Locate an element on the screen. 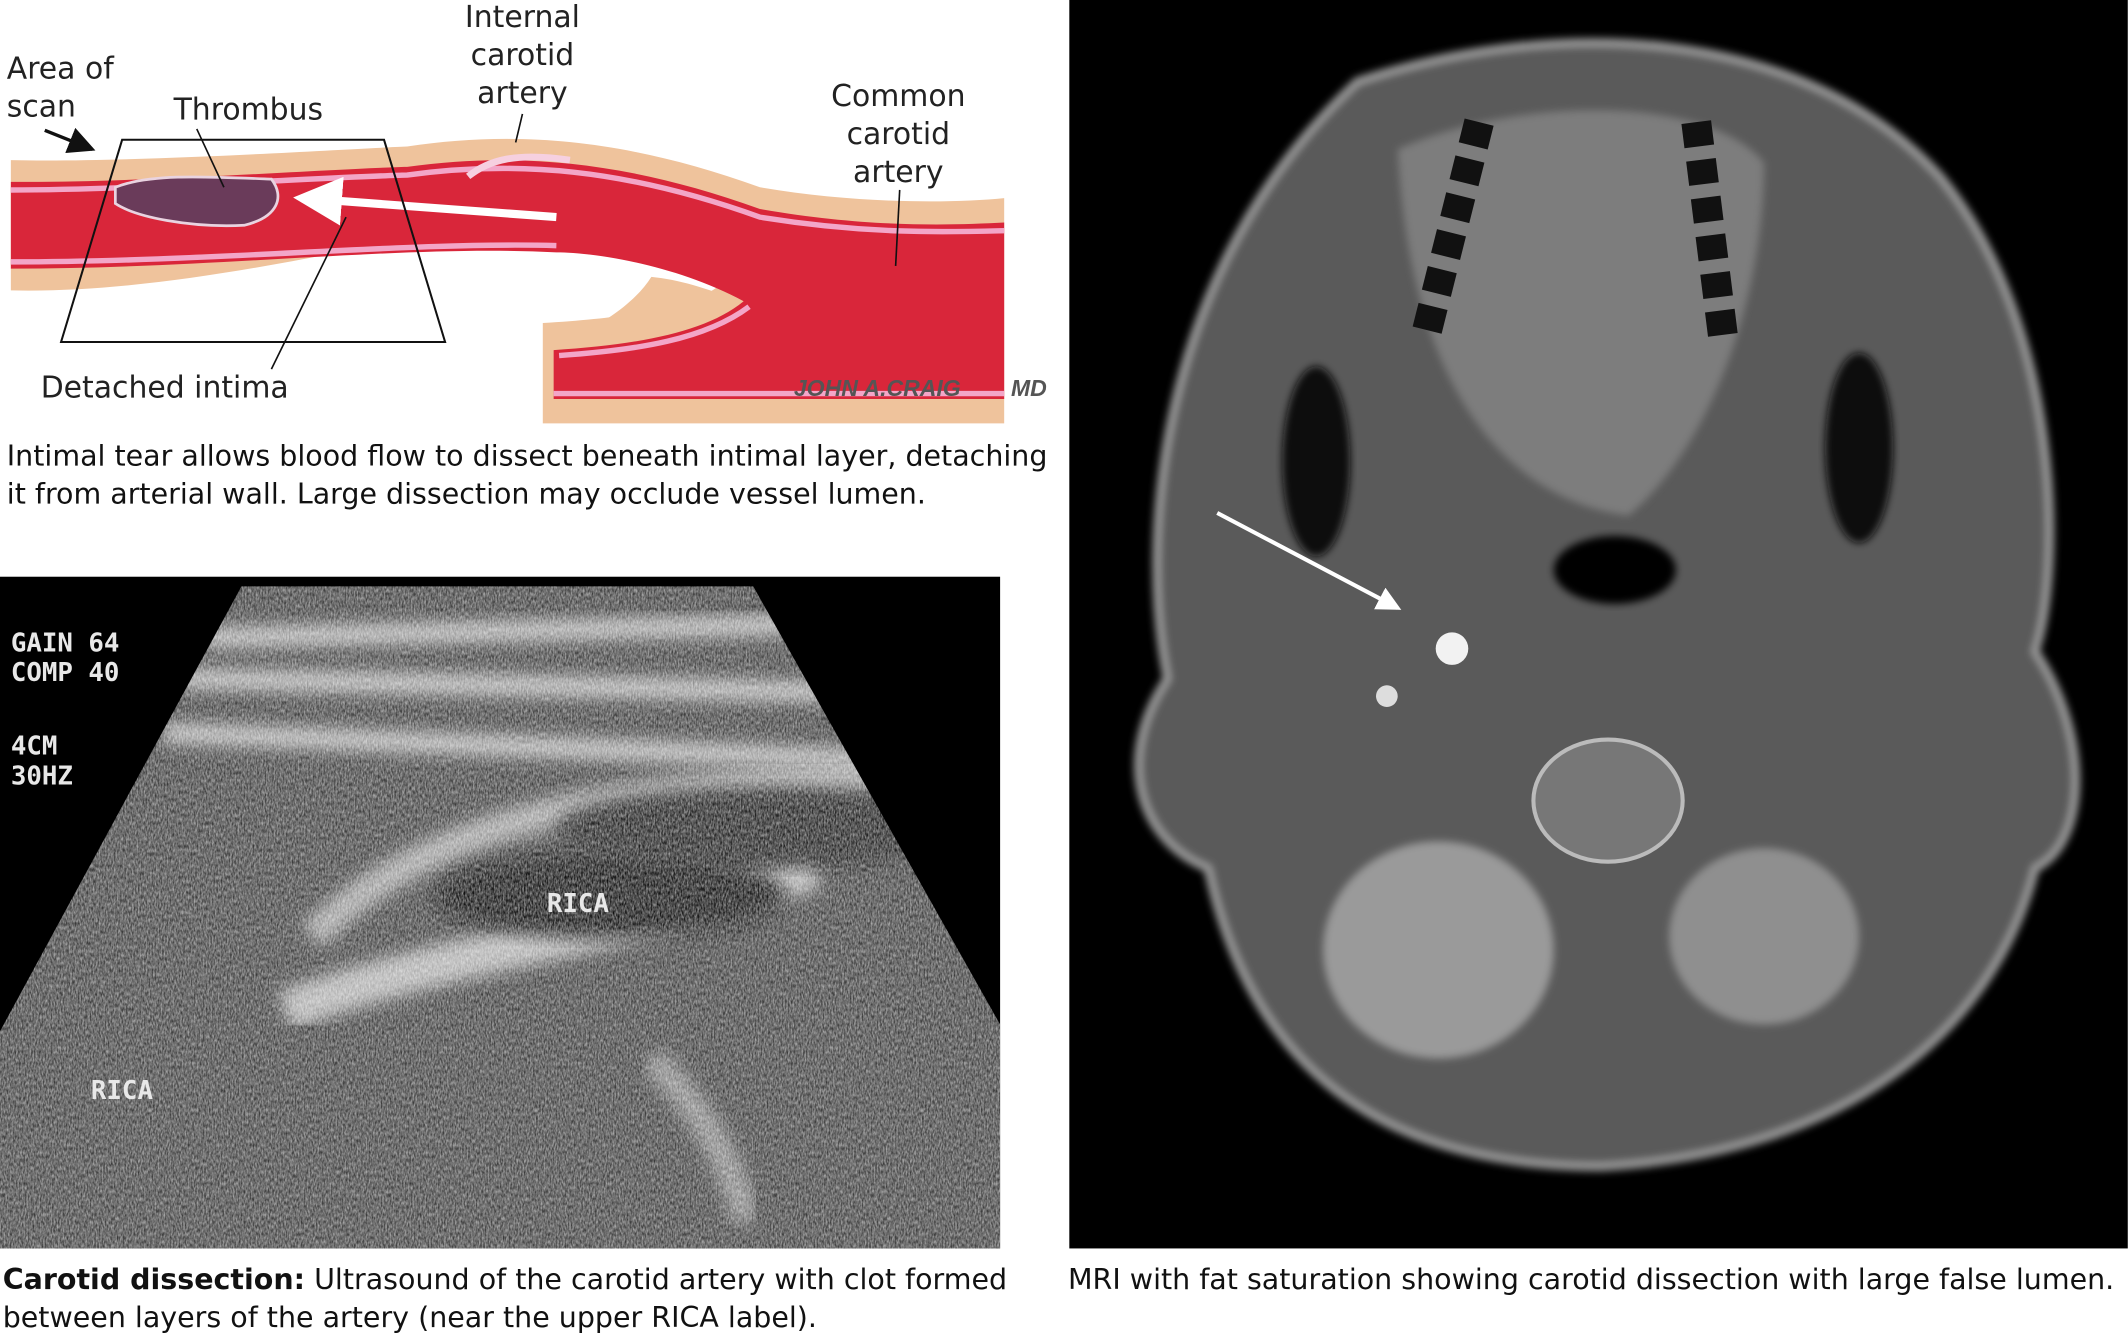  overlay-text: 4CM is located at coordinates (34, 746).